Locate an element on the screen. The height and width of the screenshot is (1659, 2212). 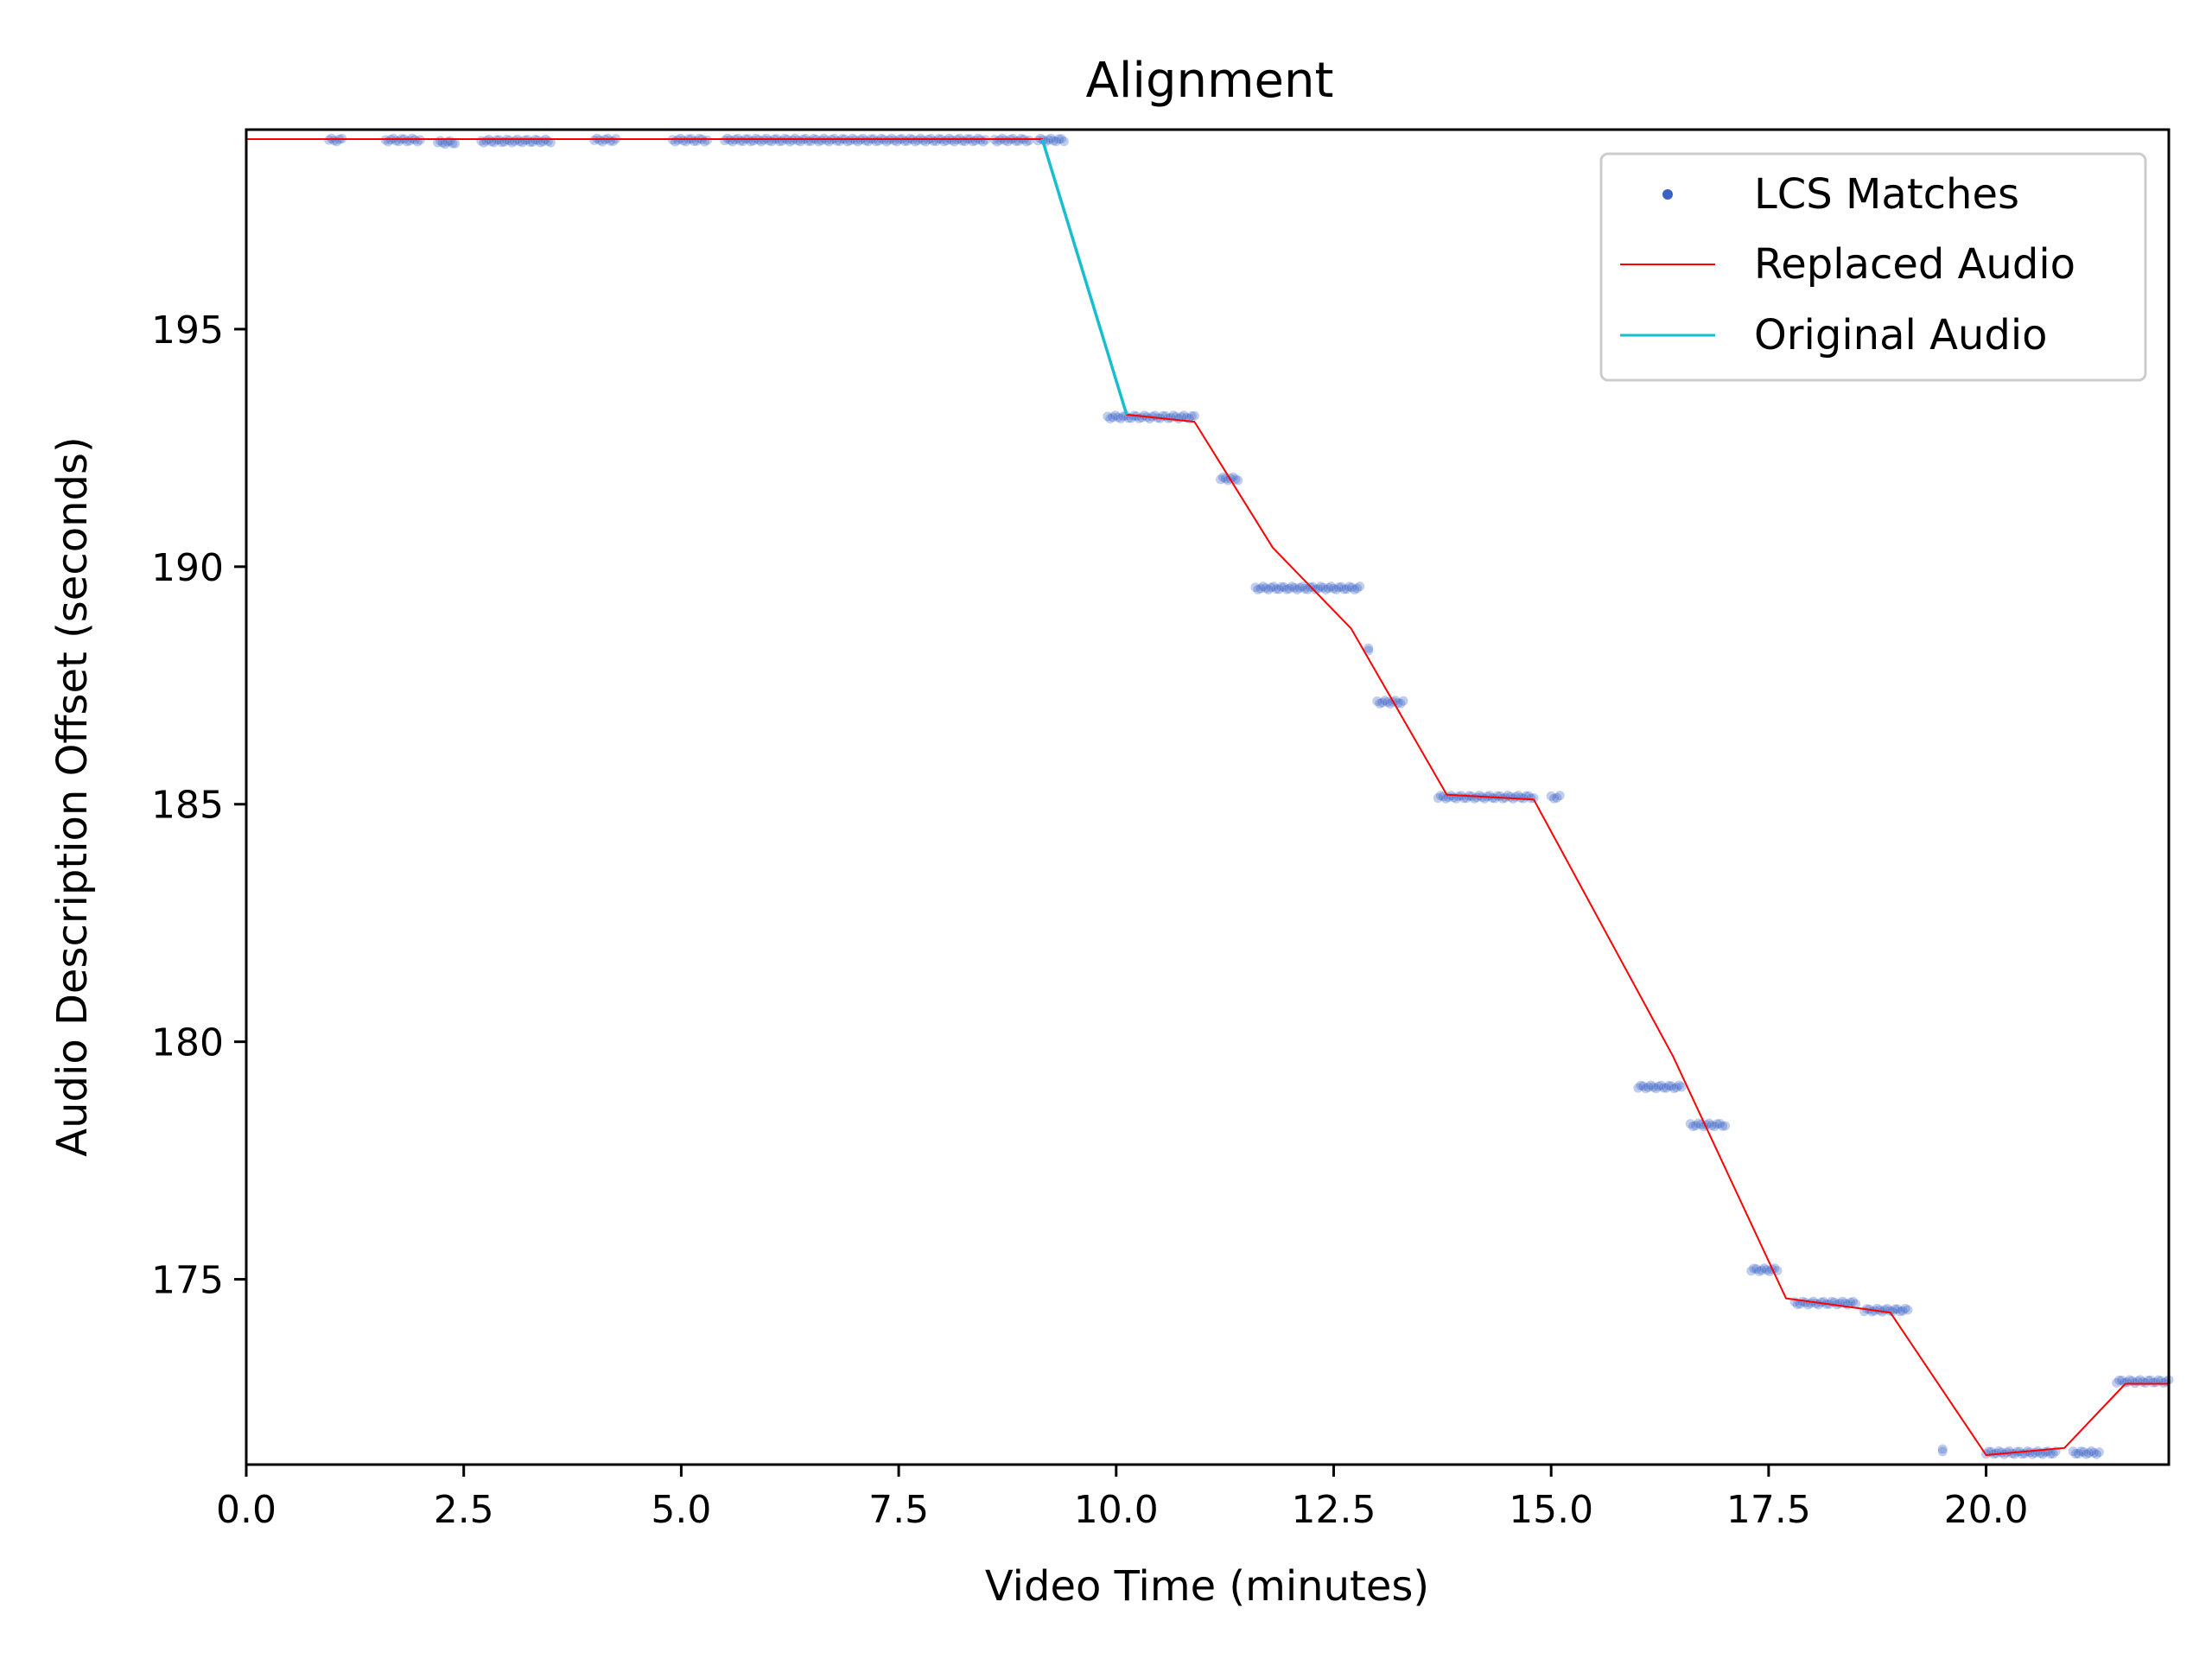
x-tick-label: 2.5 is located at coordinates (464, 1510).